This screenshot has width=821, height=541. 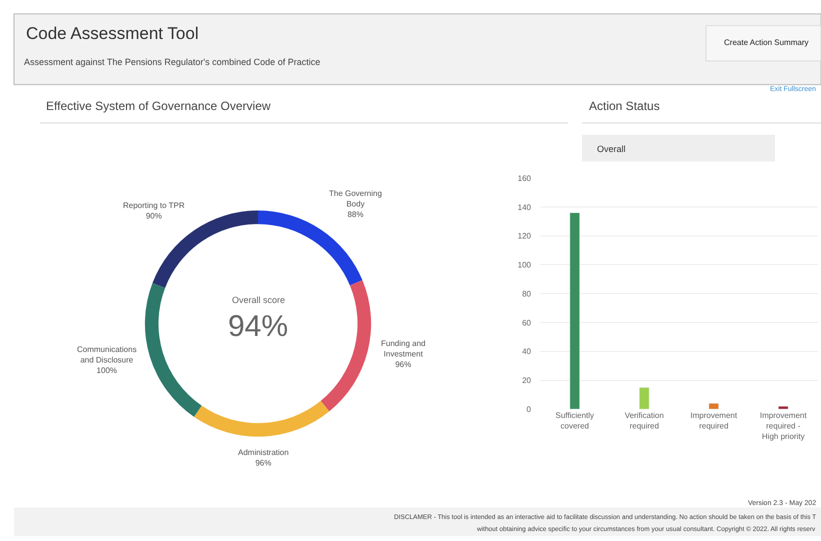 I want to click on slice-label: The Governing Body, so click(x=355, y=198).